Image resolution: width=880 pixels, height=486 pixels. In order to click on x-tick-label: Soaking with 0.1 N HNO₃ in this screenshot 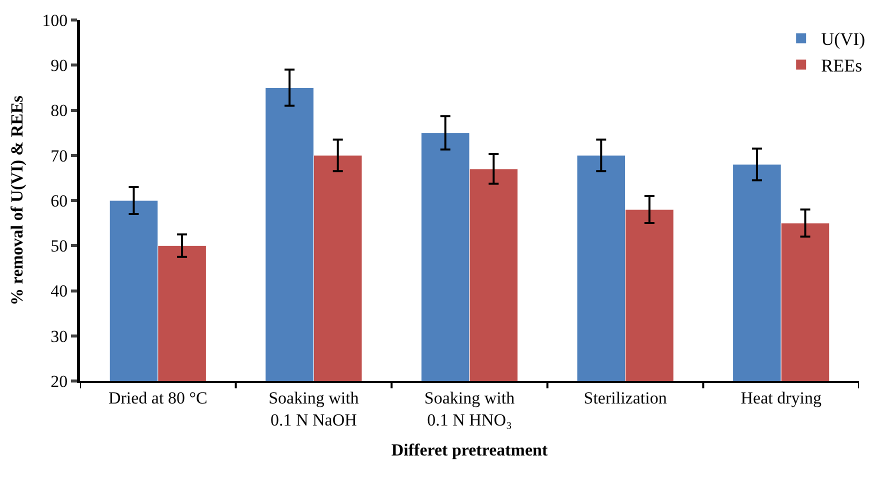, I will do `click(470, 409)`.